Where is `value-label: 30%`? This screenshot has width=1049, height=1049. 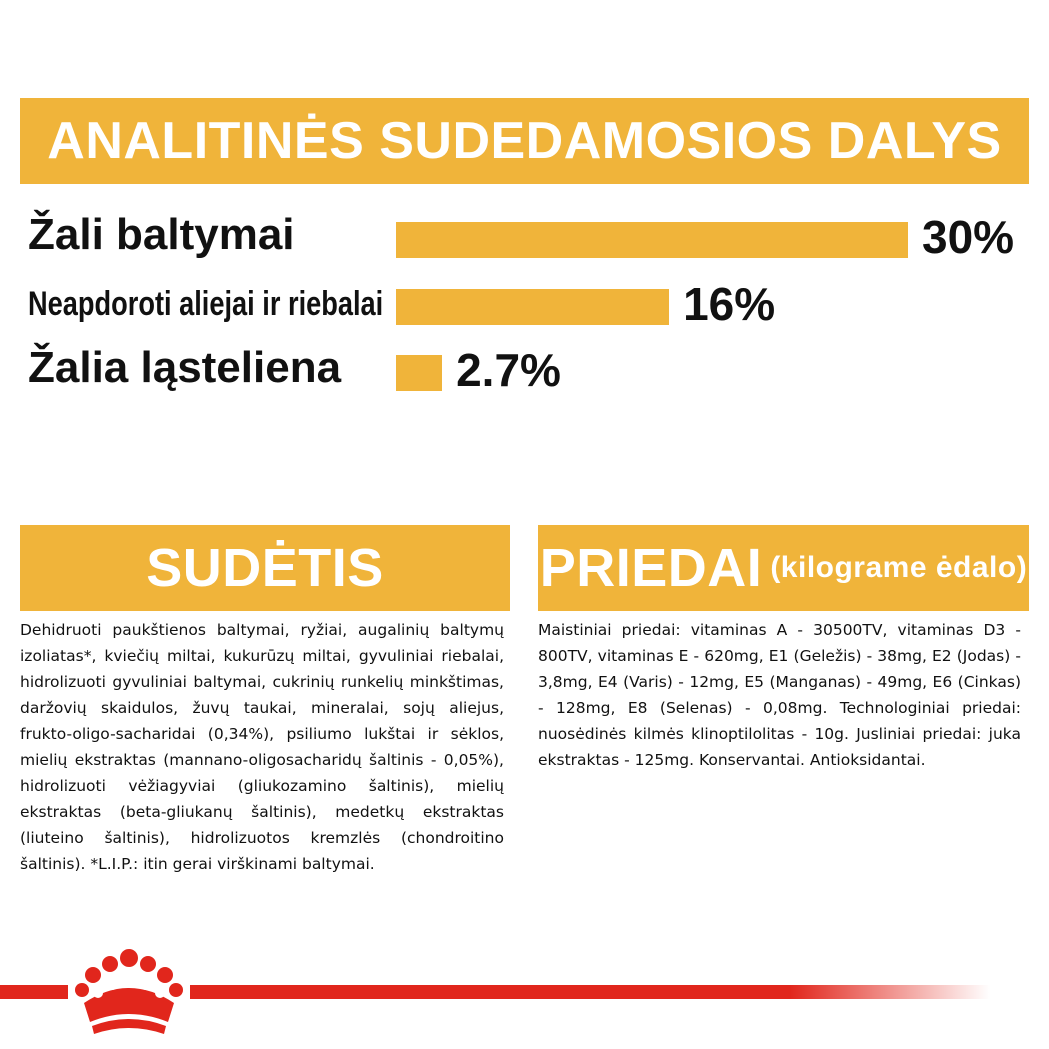
value-label: 30% is located at coordinates (968, 237).